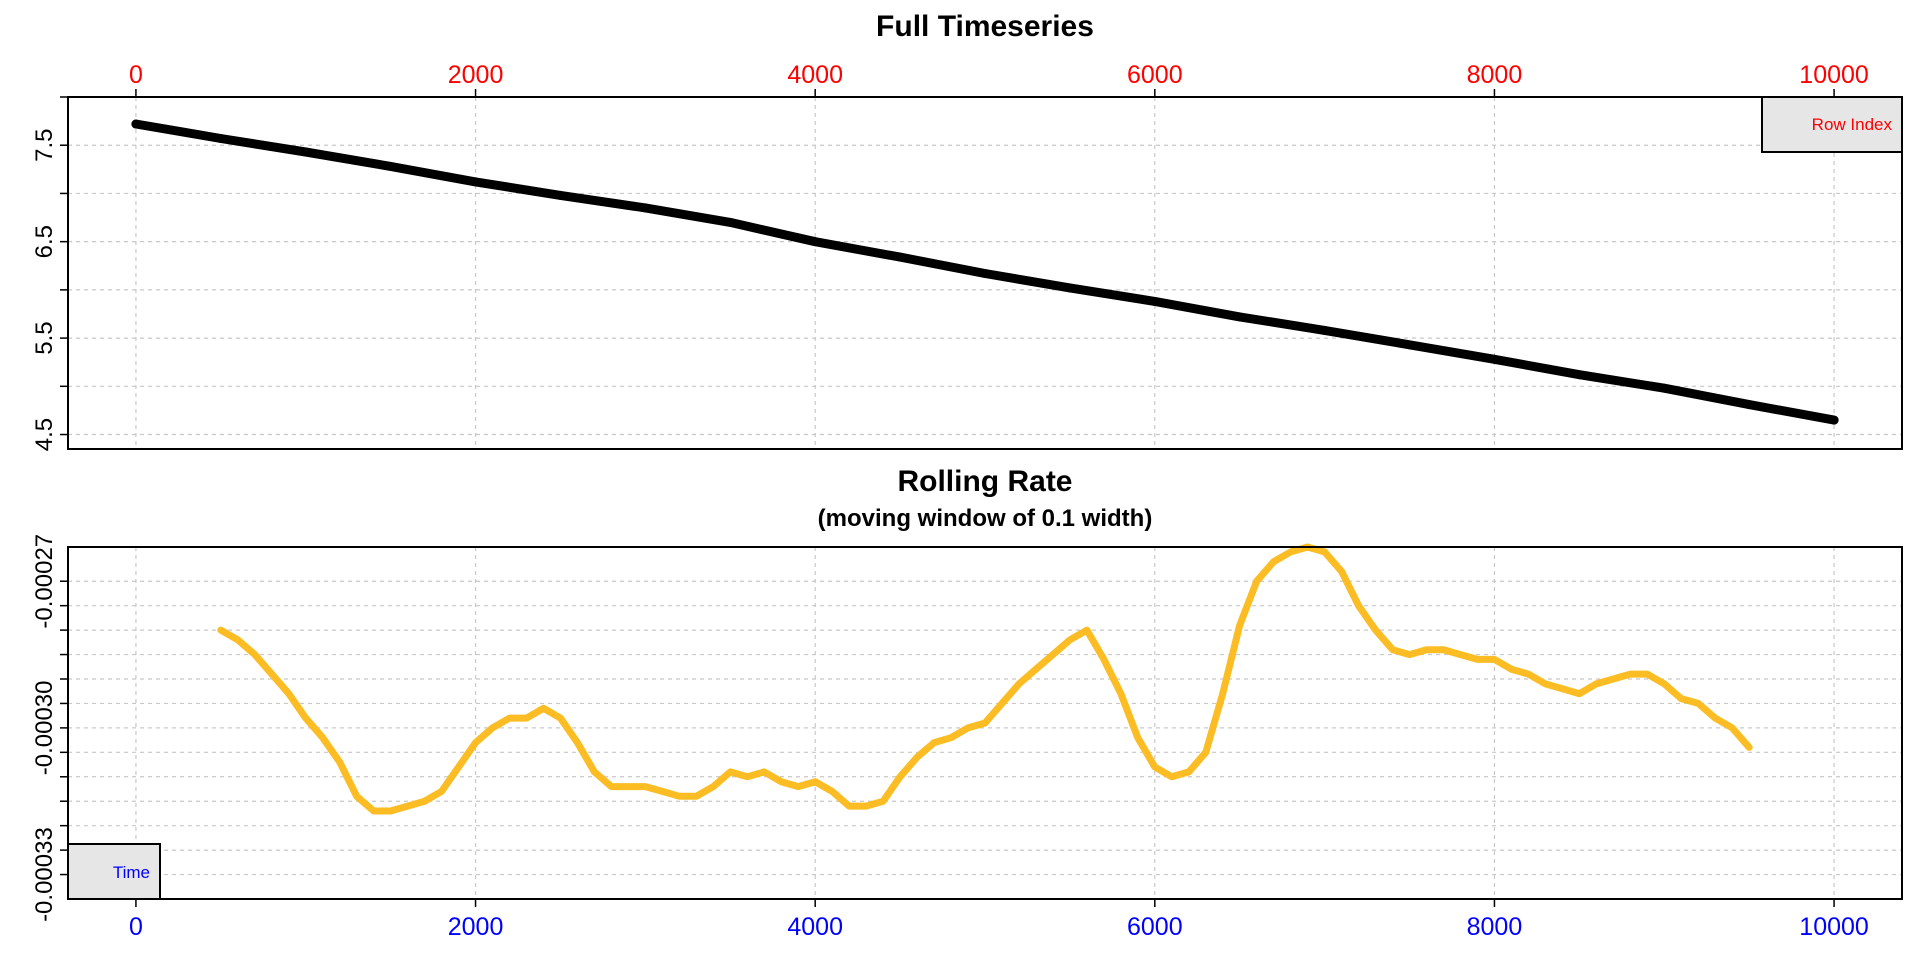  I want to click on bottom-chart-subtitle: (moving window of 0.1 width), so click(985, 518).